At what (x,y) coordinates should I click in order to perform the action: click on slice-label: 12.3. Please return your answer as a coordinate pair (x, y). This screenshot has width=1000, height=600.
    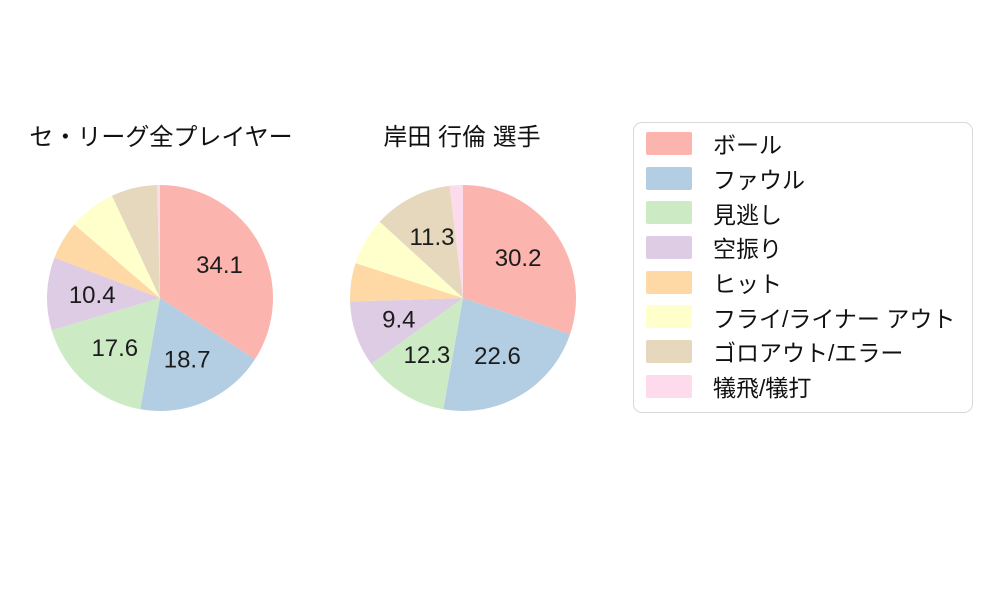
    Looking at the image, I should click on (427, 355).